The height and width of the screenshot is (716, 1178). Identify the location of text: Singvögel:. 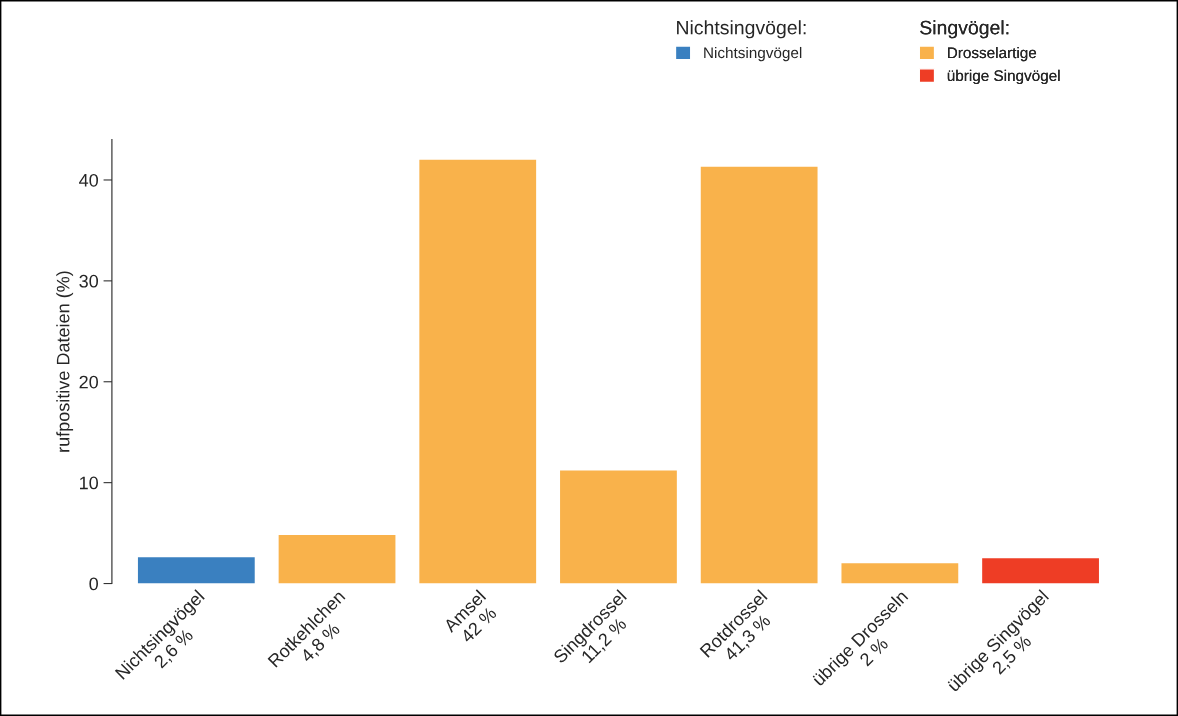
(964, 29).